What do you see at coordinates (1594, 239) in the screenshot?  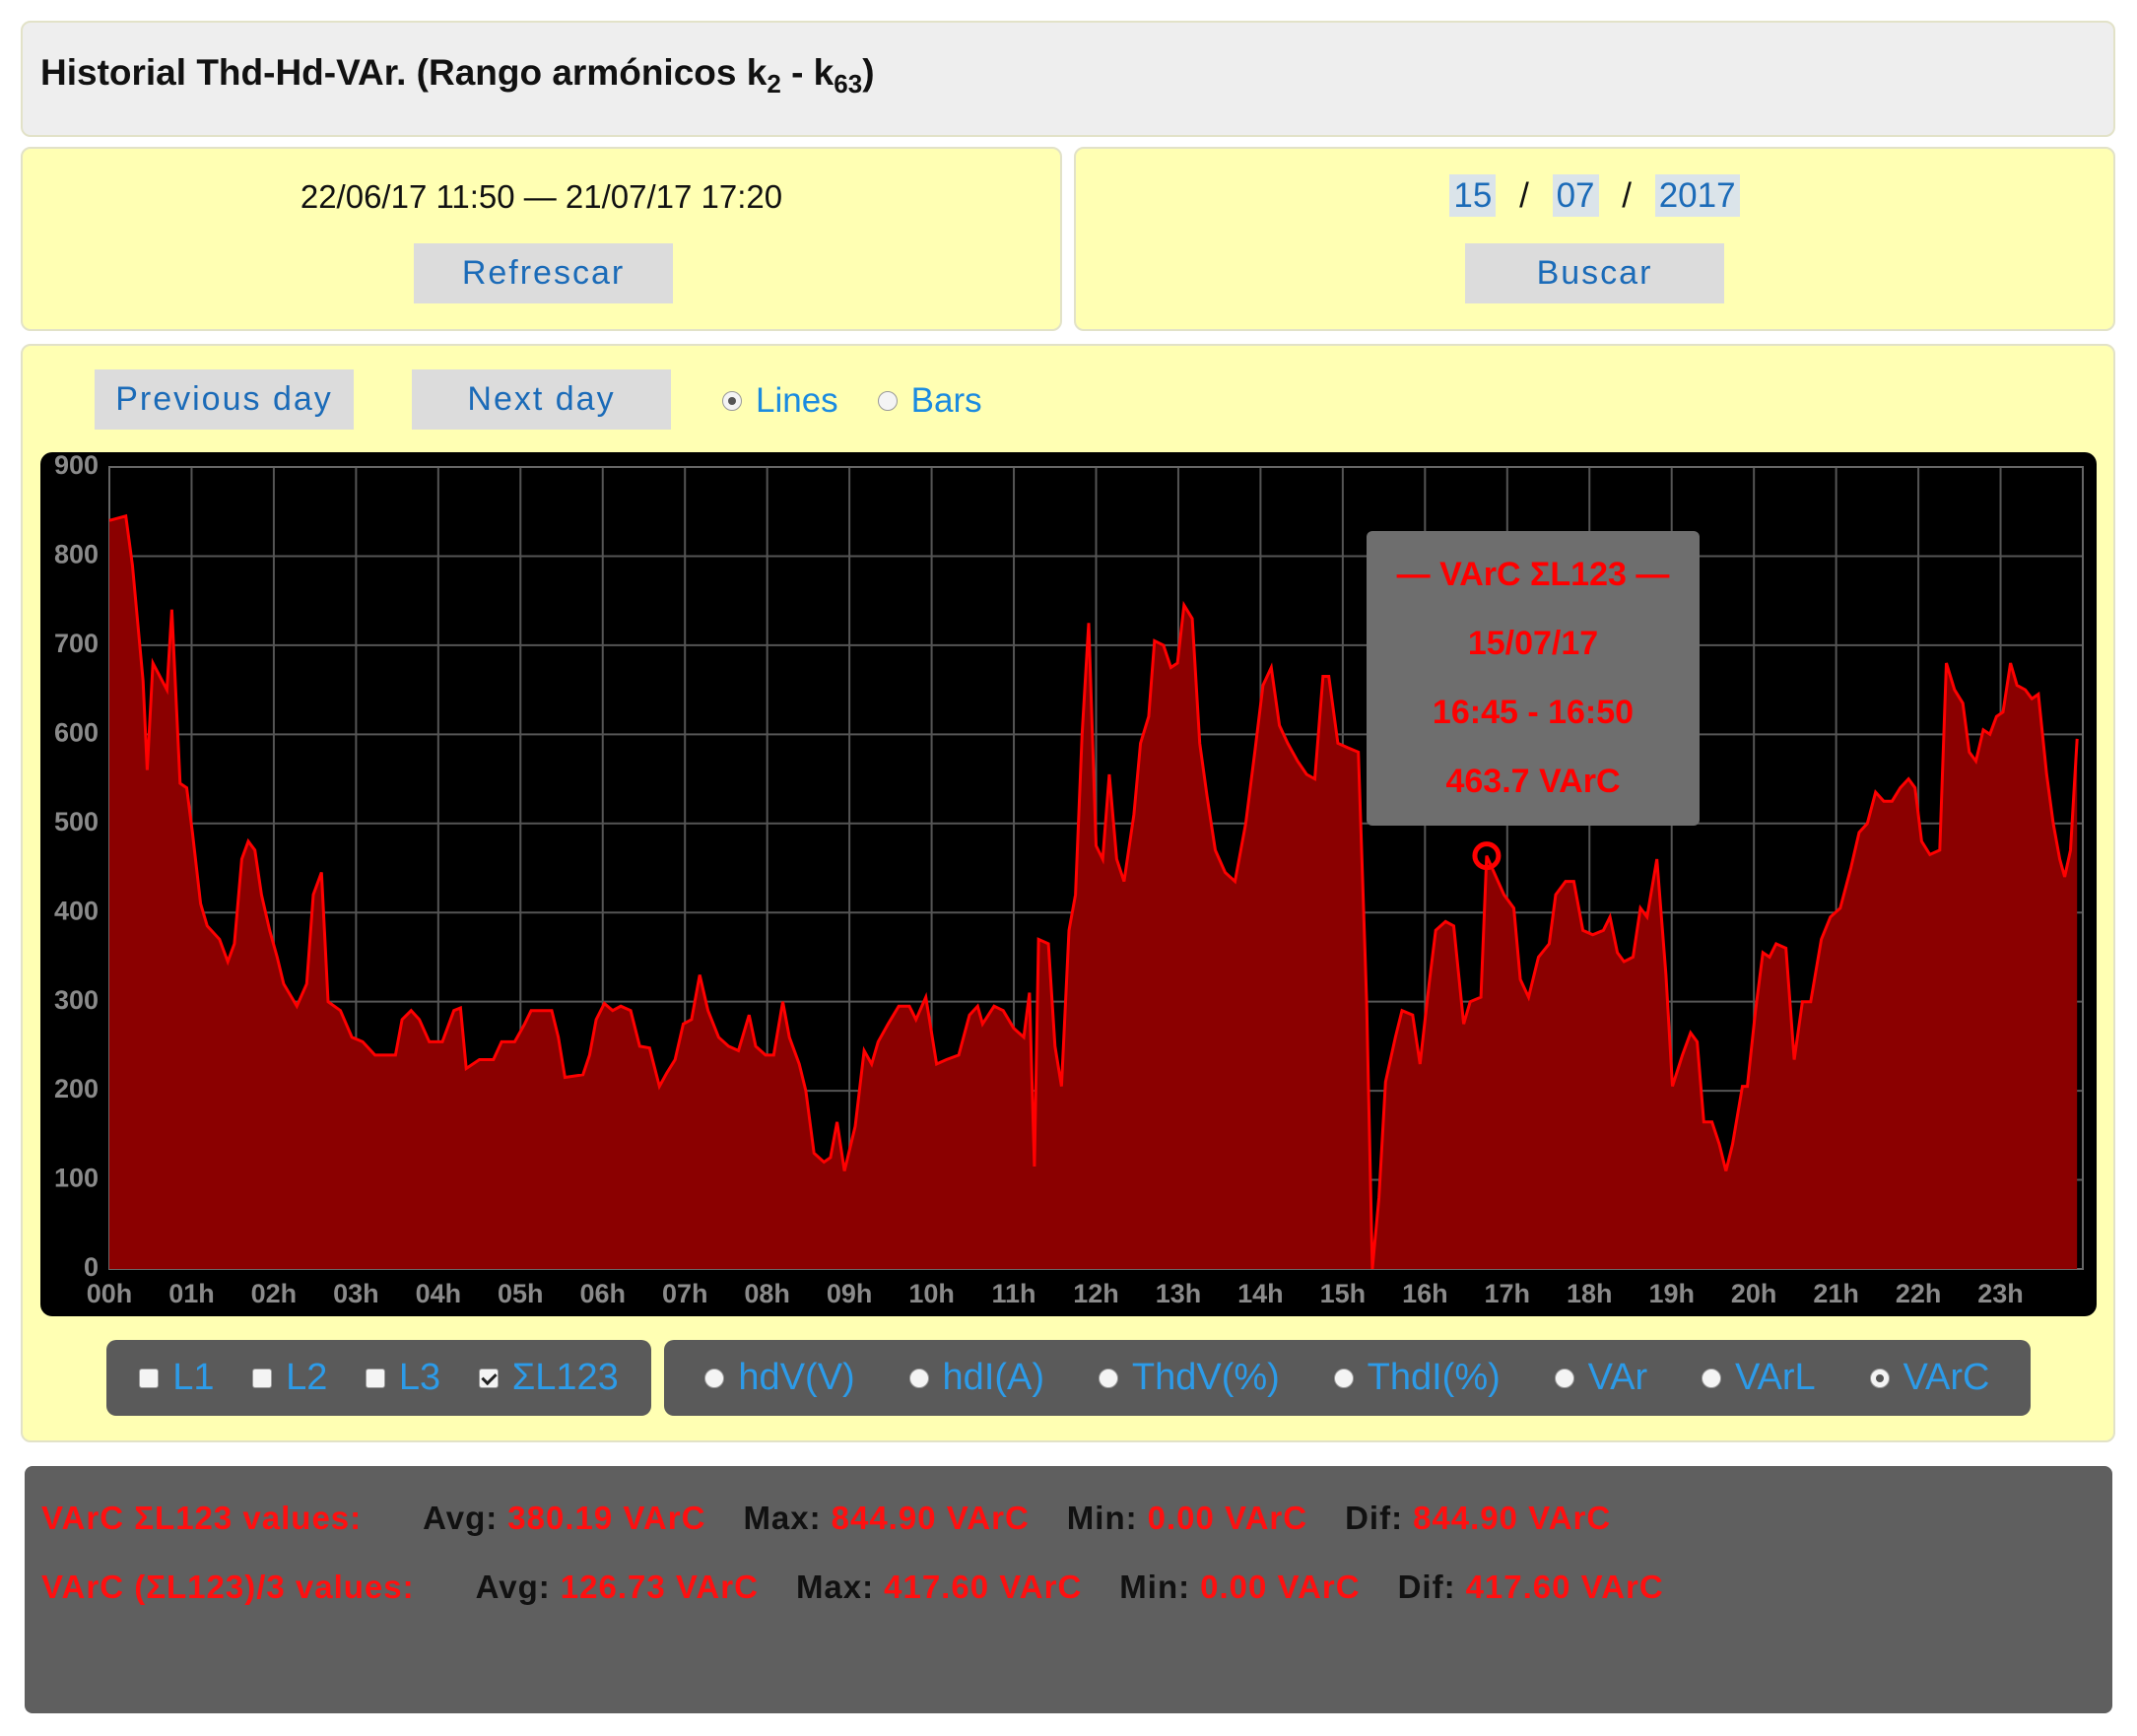 I see `date-panel: 15 / 07 / 2017 Buscar` at bounding box center [1594, 239].